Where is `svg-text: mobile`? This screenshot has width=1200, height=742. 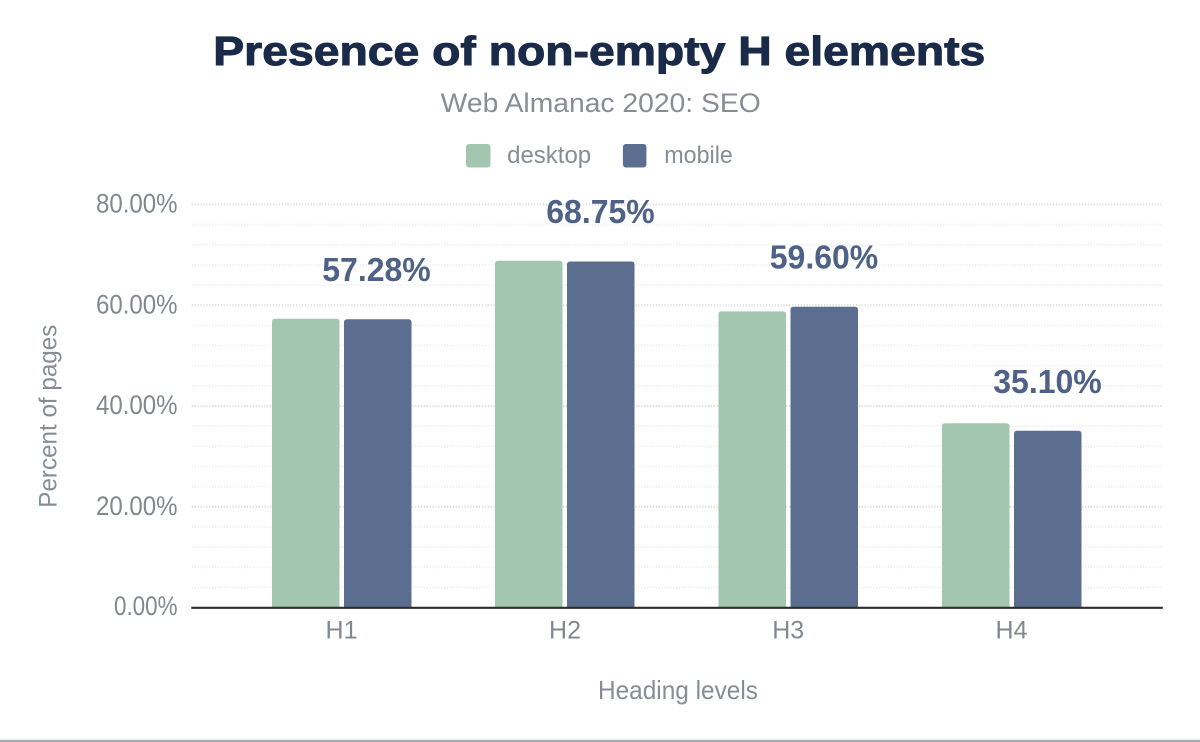
svg-text: mobile is located at coordinates (698, 155).